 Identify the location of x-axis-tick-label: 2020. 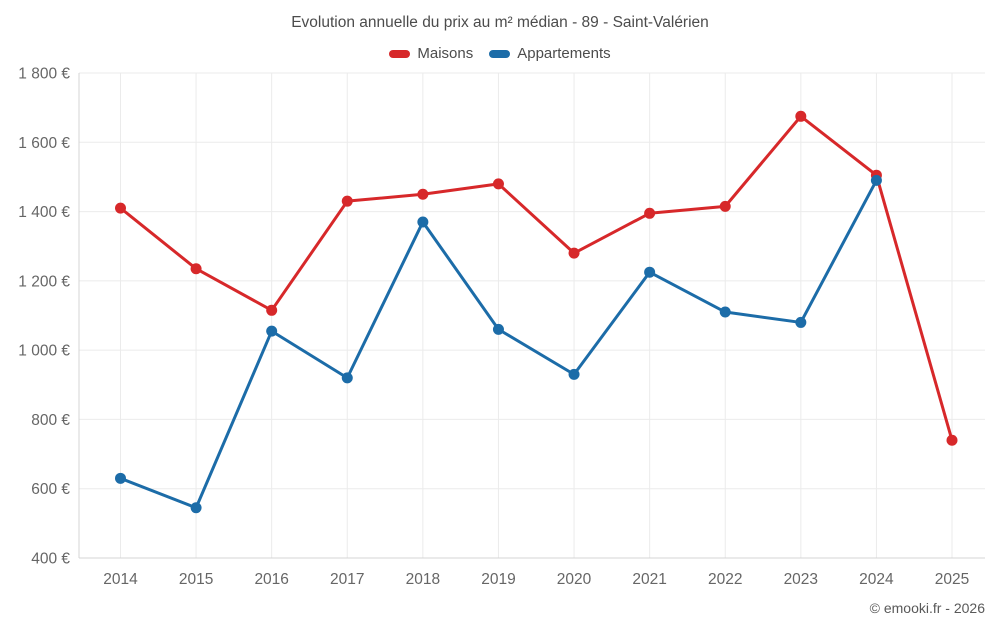
(574, 579).